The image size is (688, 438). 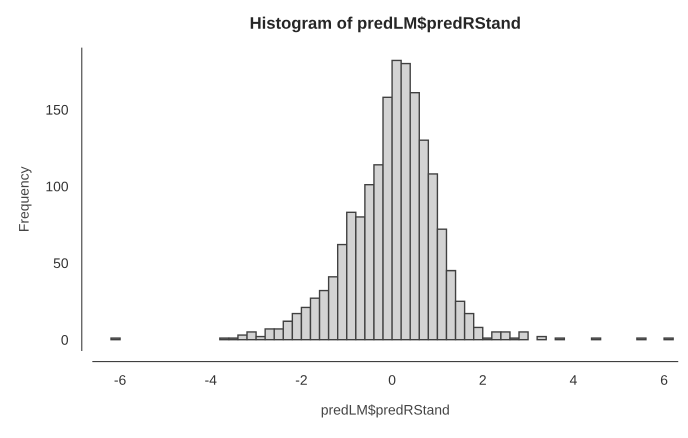 What do you see at coordinates (211, 380) in the screenshot?
I see `x-tick-label: -4` at bounding box center [211, 380].